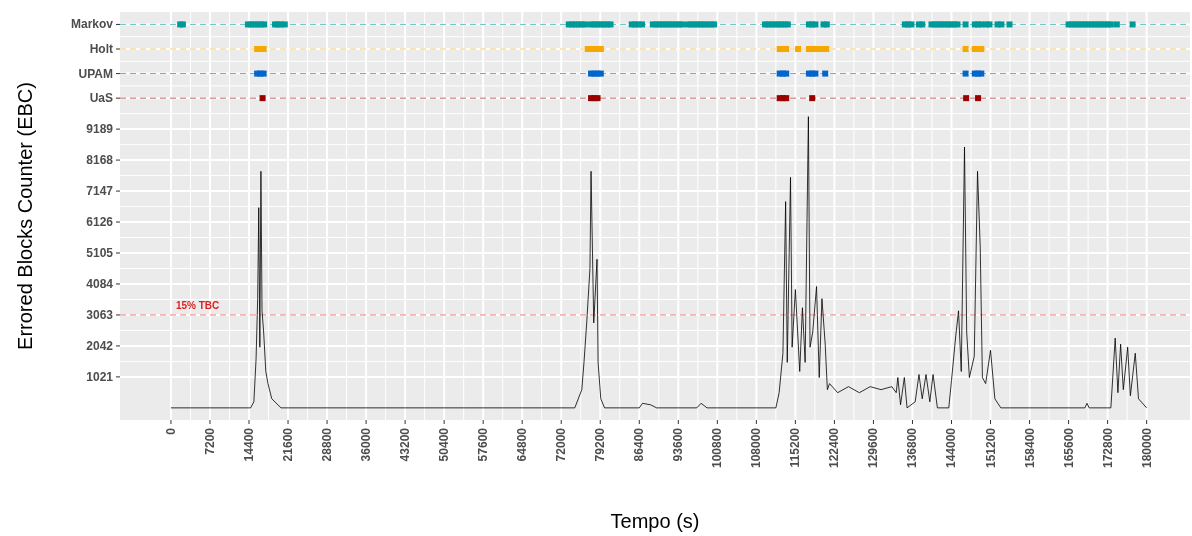 This screenshot has height=536, width=1192. What do you see at coordinates (561, 444) in the screenshot?
I see `x-tick-label: 72000` at bounding box center [561, 444].